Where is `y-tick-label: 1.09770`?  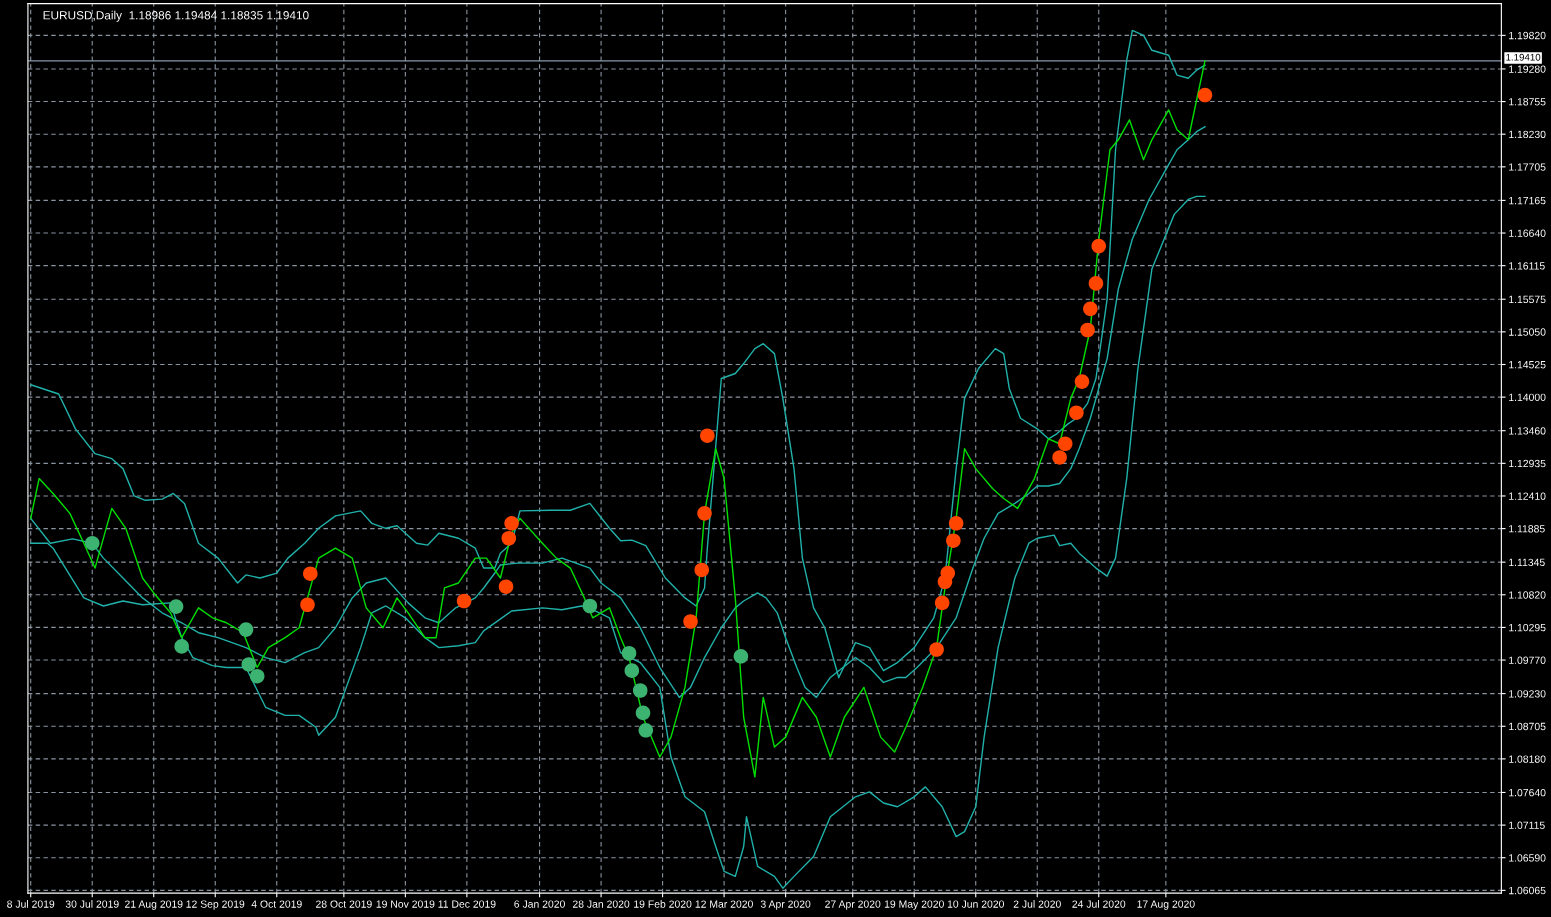
y-tick-label: 1.09770 is located at coordinates (1527, 660).